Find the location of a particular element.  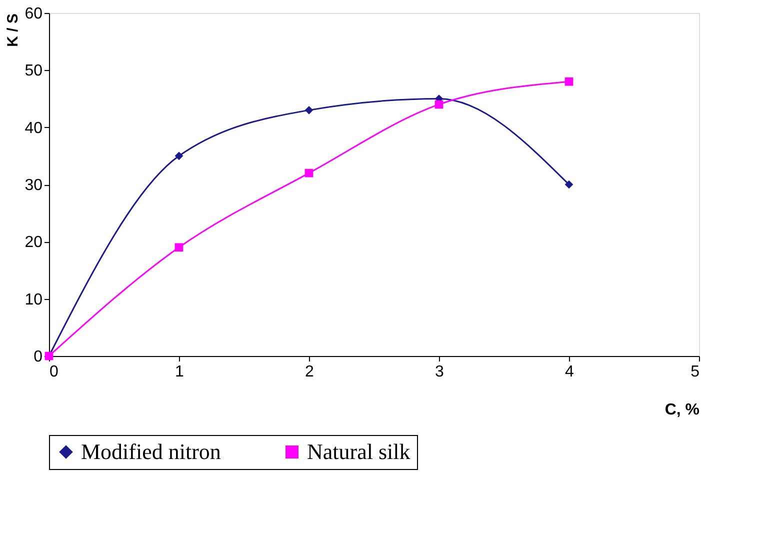

y-tick-label: 0 is located at coordinates (38, 357).